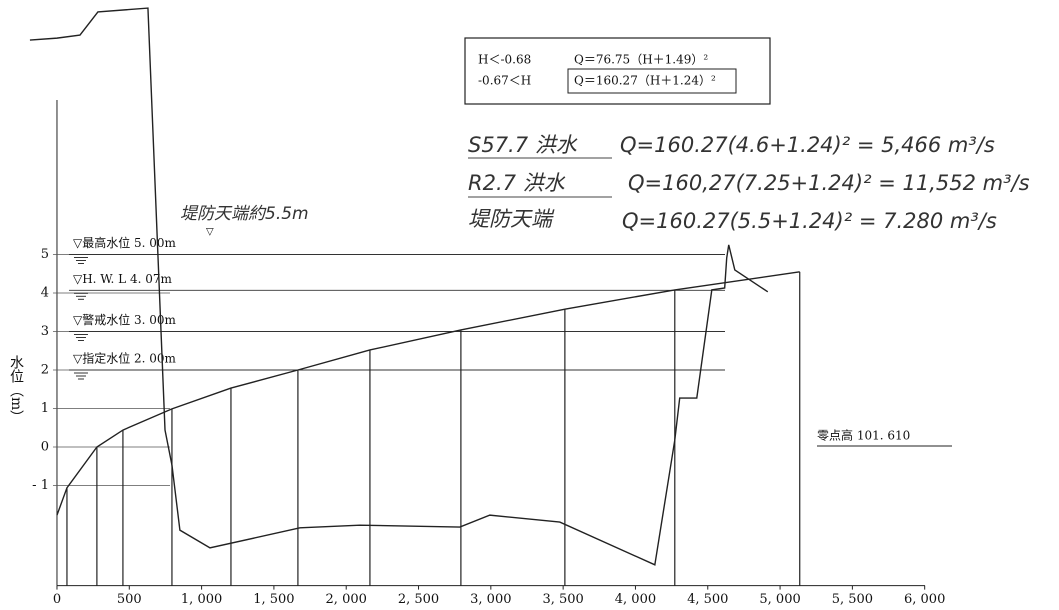 Image resolution: width=1059 pixels, height=610 pixels. Describe the element at coordinates (490, 599) in the screenshot. I see `x-tick-label: 3, 000` at that location.